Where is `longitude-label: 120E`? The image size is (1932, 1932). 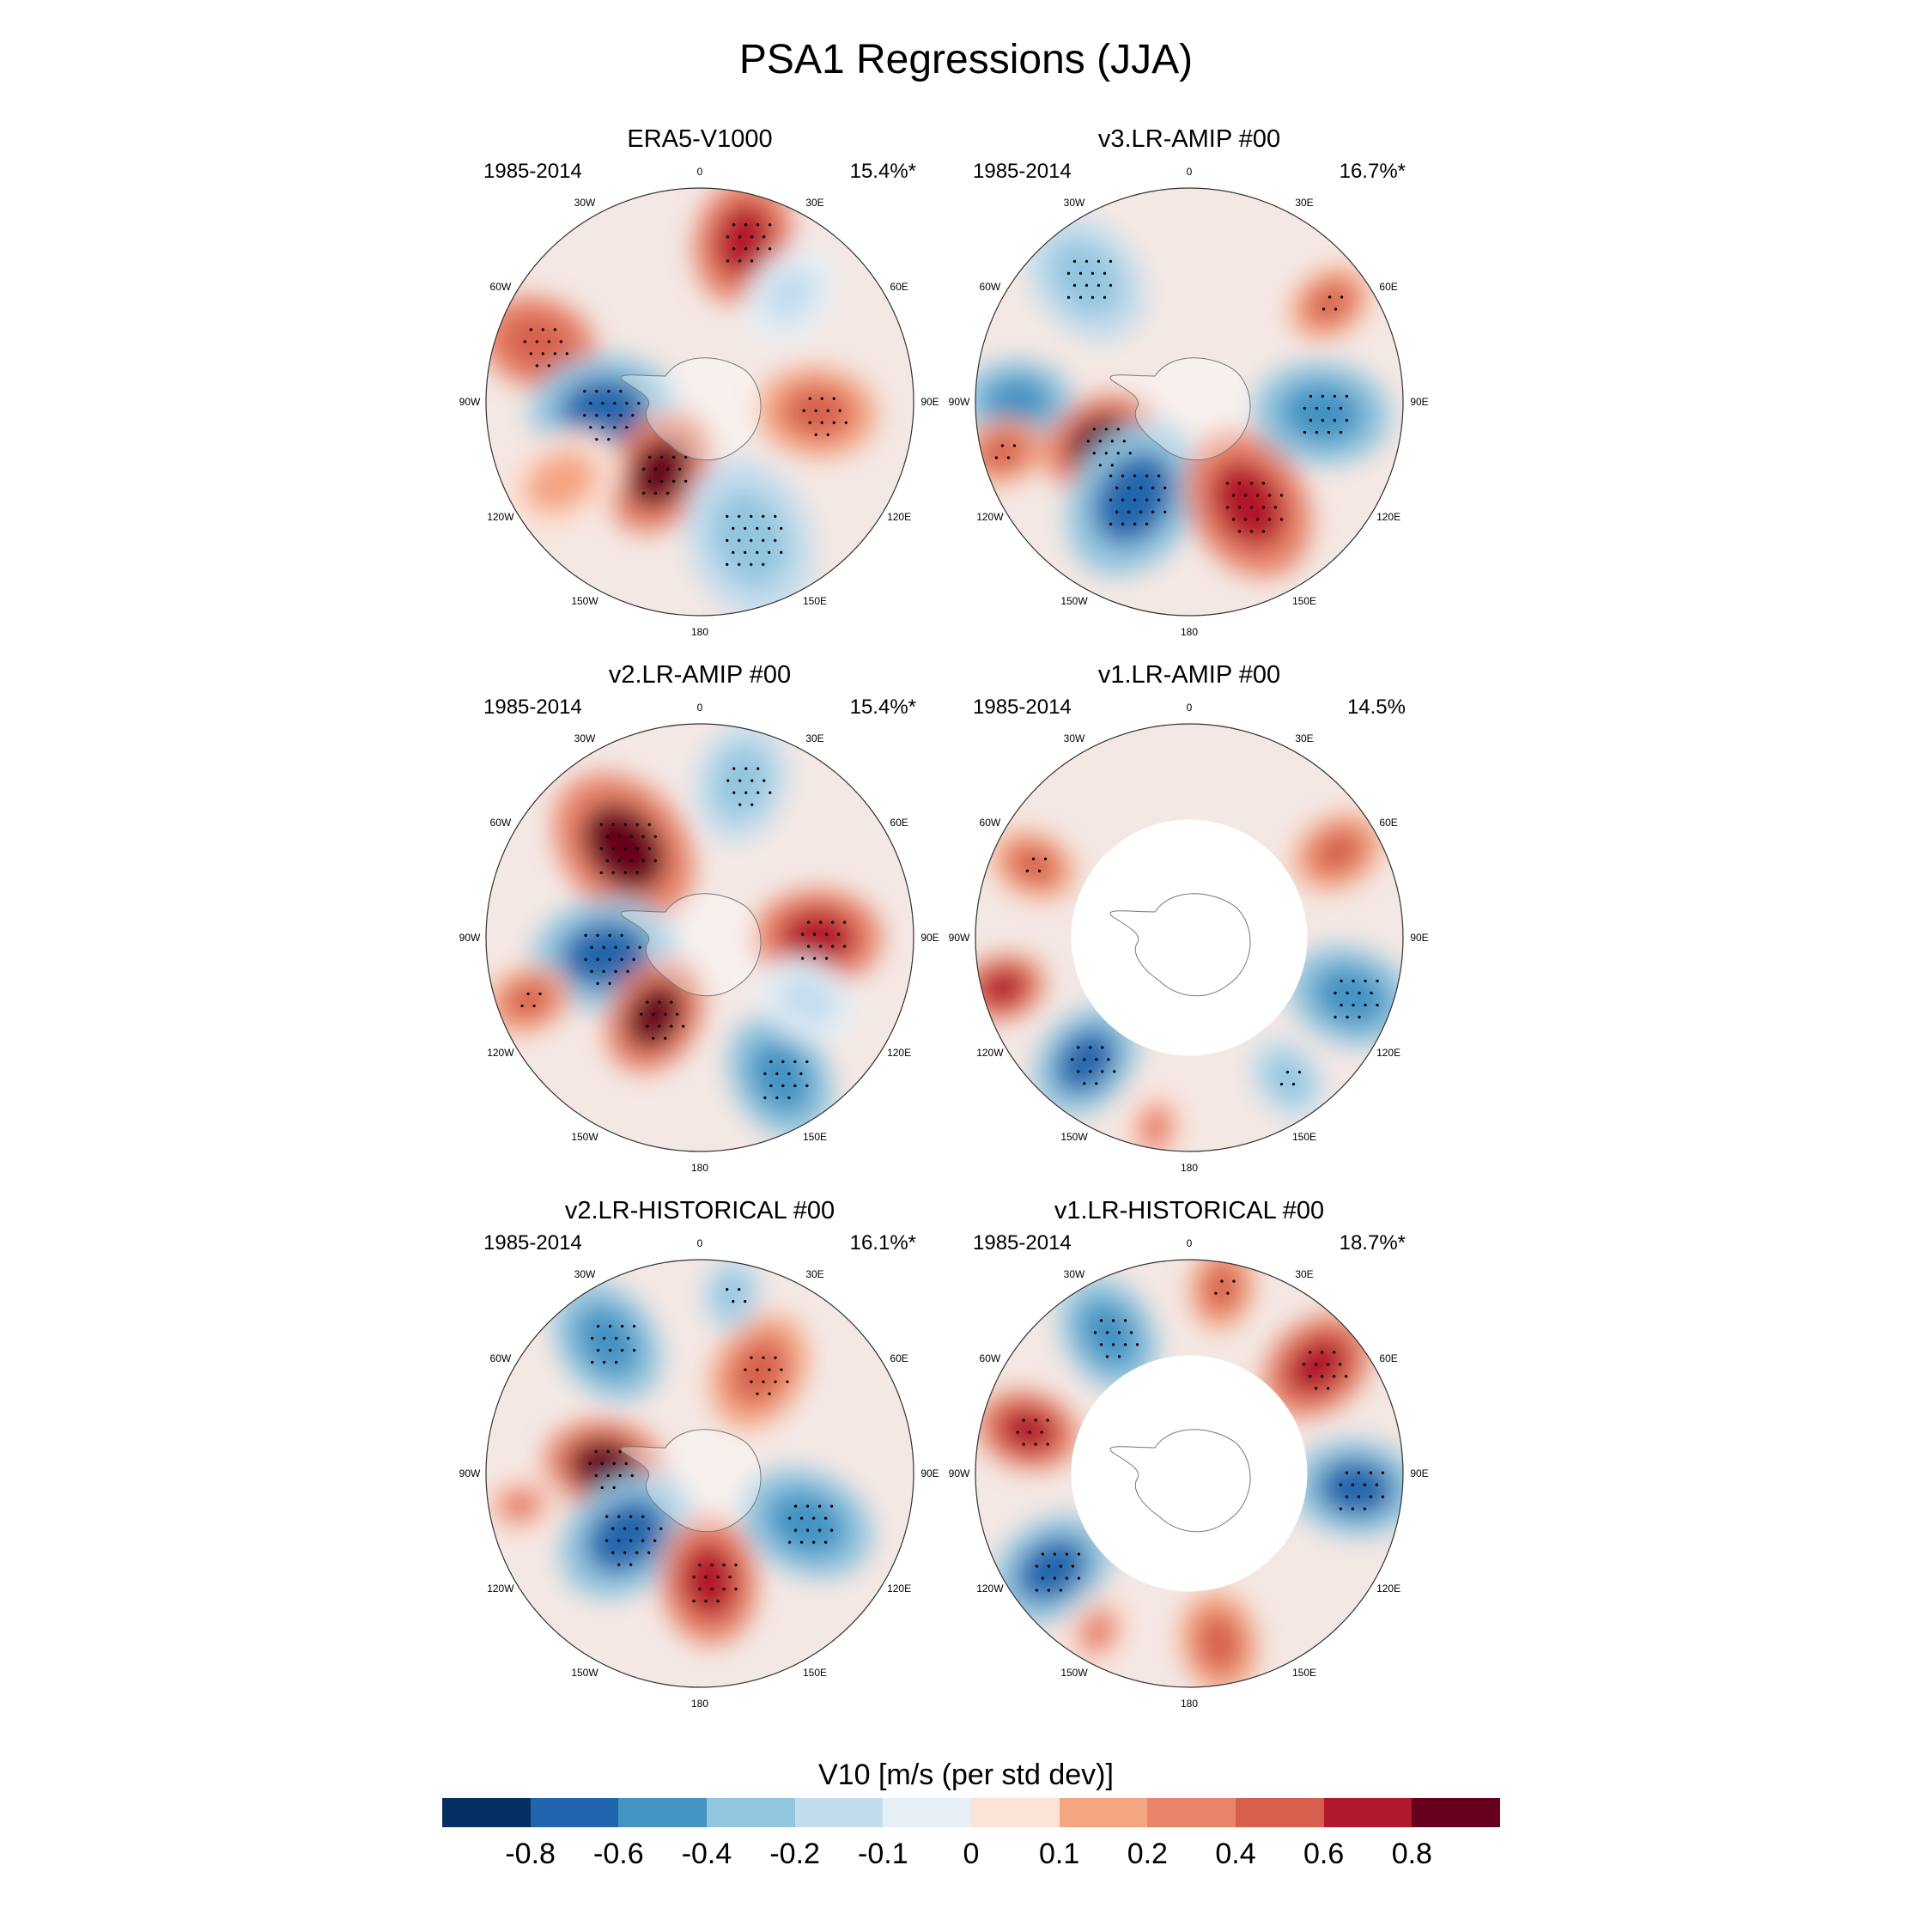 longitude-label: 120E is located at coordinates (1389, 1589).